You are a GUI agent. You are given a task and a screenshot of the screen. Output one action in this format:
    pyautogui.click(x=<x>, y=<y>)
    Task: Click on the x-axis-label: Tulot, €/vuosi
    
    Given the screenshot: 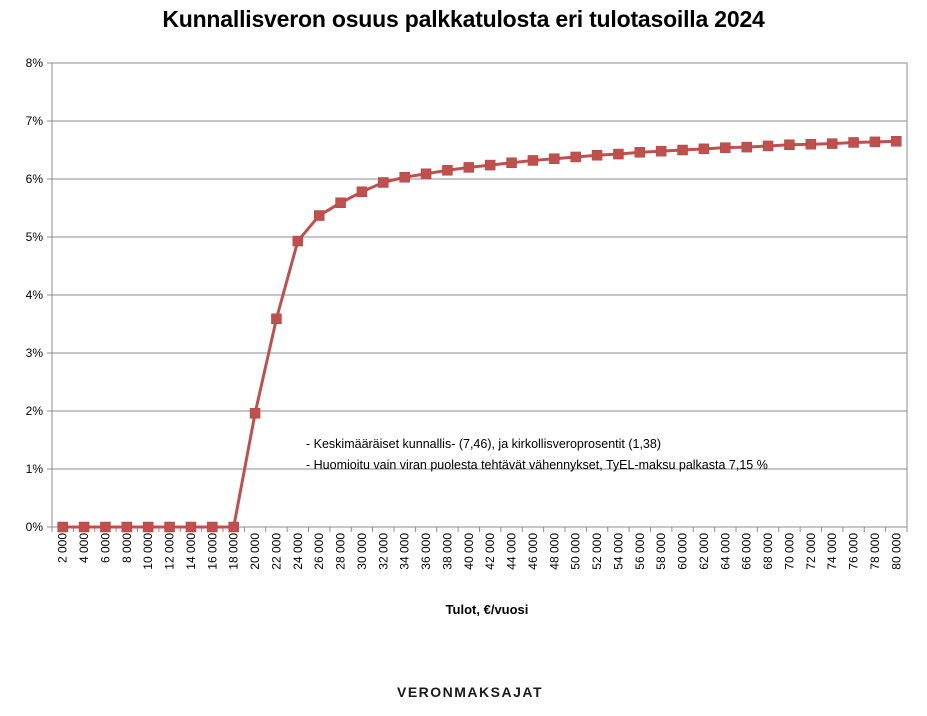 What is the action you would take?
    pyautogui.click(x=487, y=609)
    